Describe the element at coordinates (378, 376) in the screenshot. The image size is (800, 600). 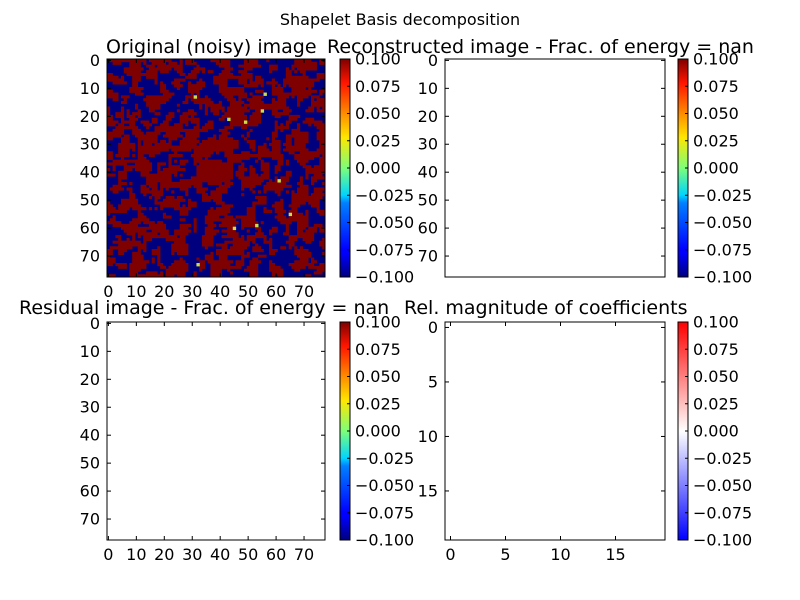
I see `colorbar-label-2-2: 0.050` at that location.